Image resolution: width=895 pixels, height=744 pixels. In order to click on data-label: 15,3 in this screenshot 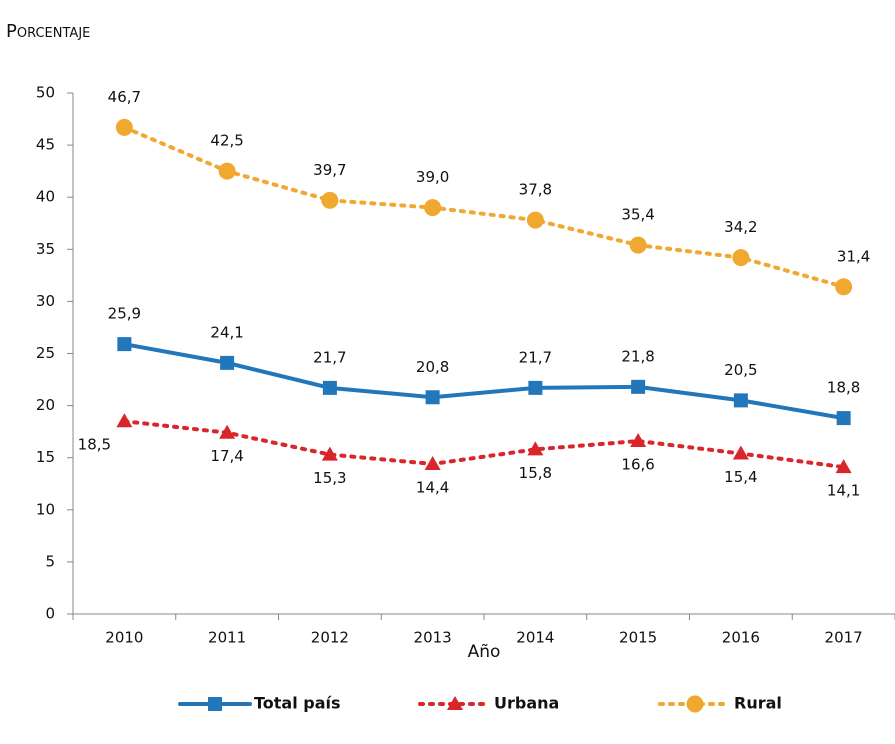, I will do `click(329, 478)`.